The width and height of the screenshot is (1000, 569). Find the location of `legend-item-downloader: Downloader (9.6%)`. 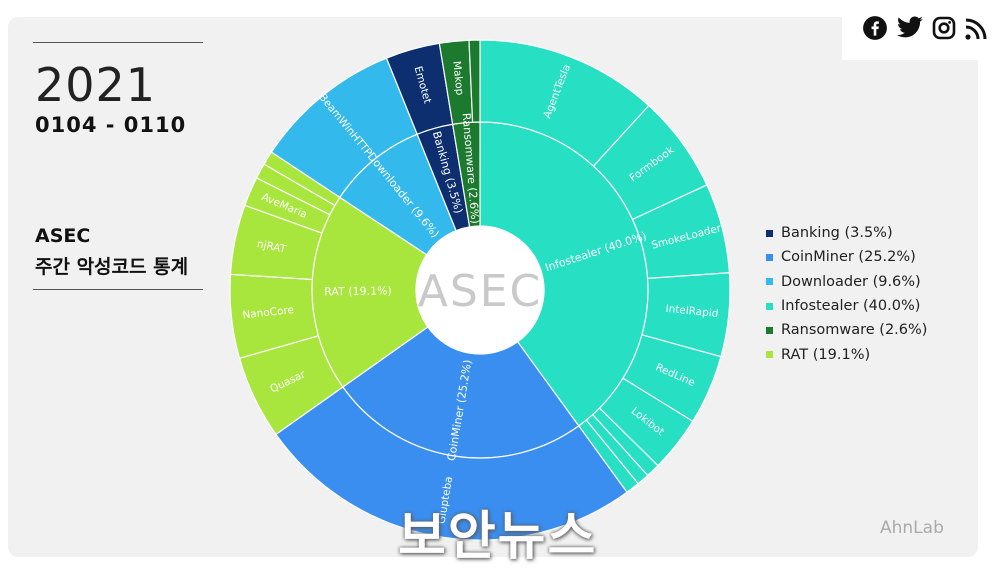

legend-item-downloader: Downloader (9.6%) is located at coordinates (846, 282).